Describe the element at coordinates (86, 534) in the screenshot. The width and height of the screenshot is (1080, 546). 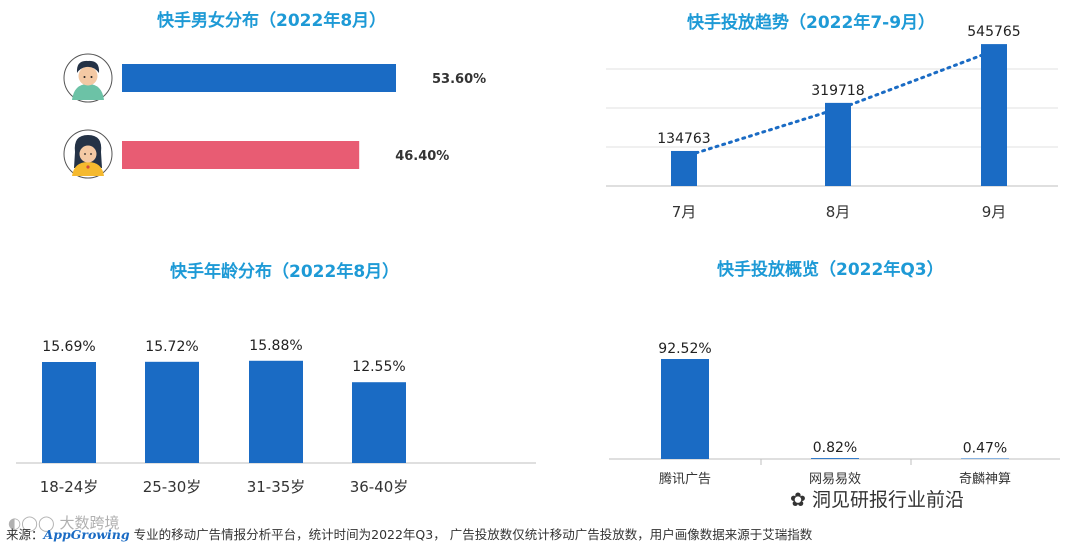
I see `appgrowing-brand: AppGrowing` at that location.